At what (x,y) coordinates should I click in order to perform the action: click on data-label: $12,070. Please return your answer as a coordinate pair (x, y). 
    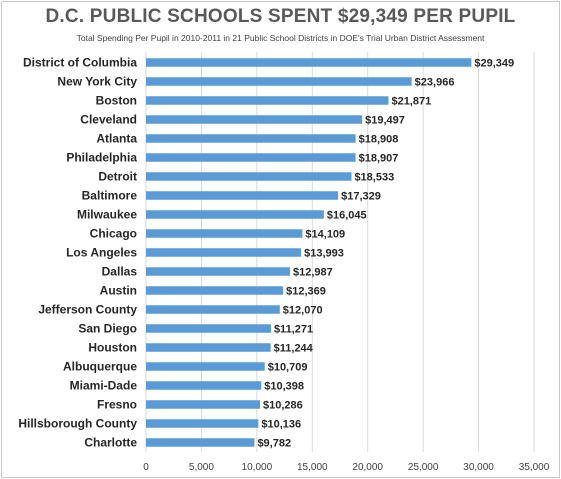
    Looking at the image, I should click on (303, 311).